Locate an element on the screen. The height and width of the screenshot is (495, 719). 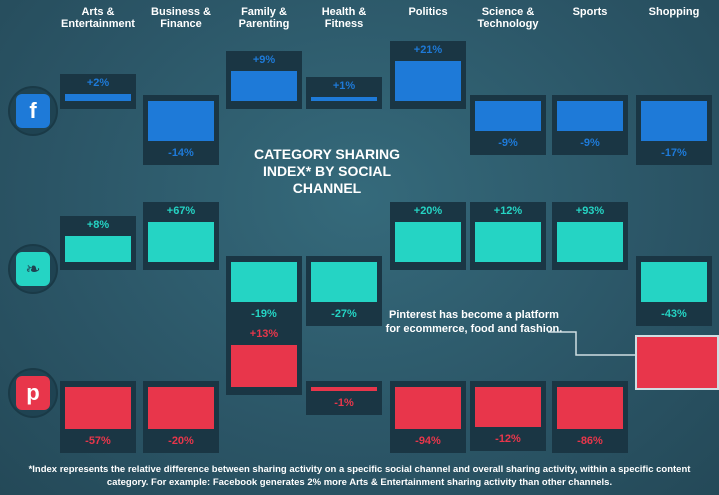
category-label-arts-entertainment: Arts & Entertainment is located at coordinates (98, 18).